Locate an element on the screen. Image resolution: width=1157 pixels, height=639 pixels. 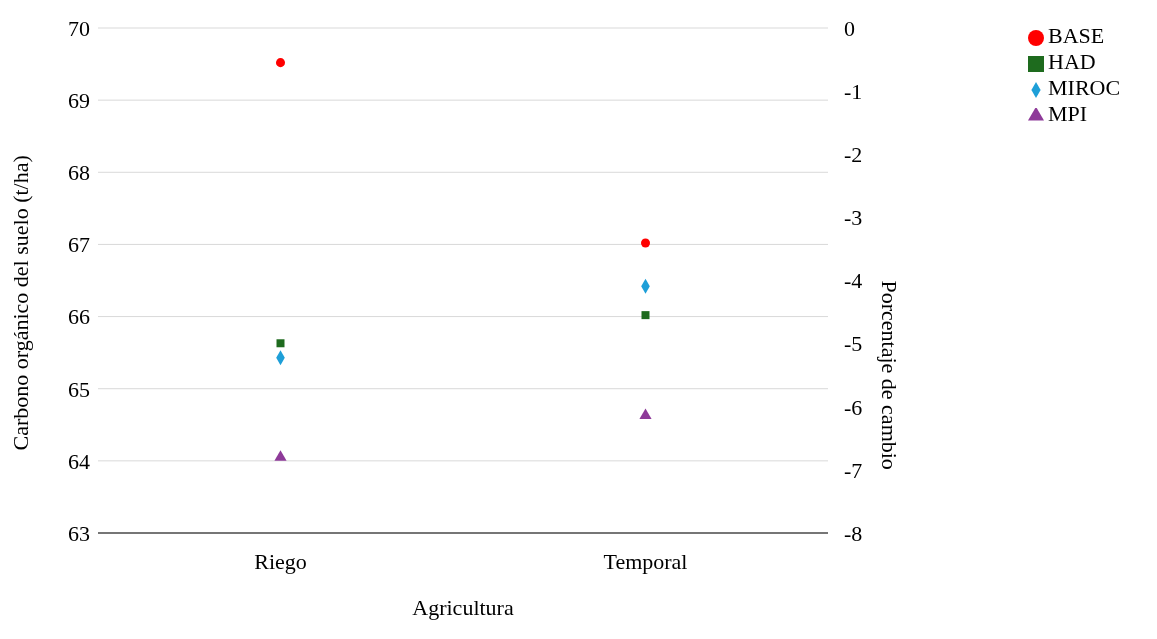
x-tick-label: Temporal is located at coordinates (645, 561).